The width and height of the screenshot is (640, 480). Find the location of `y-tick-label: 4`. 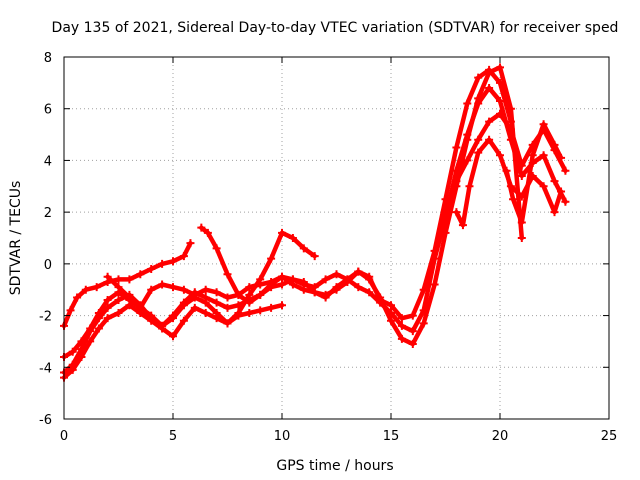

y-tick-label: 4 is located at coordinates (48, 161).